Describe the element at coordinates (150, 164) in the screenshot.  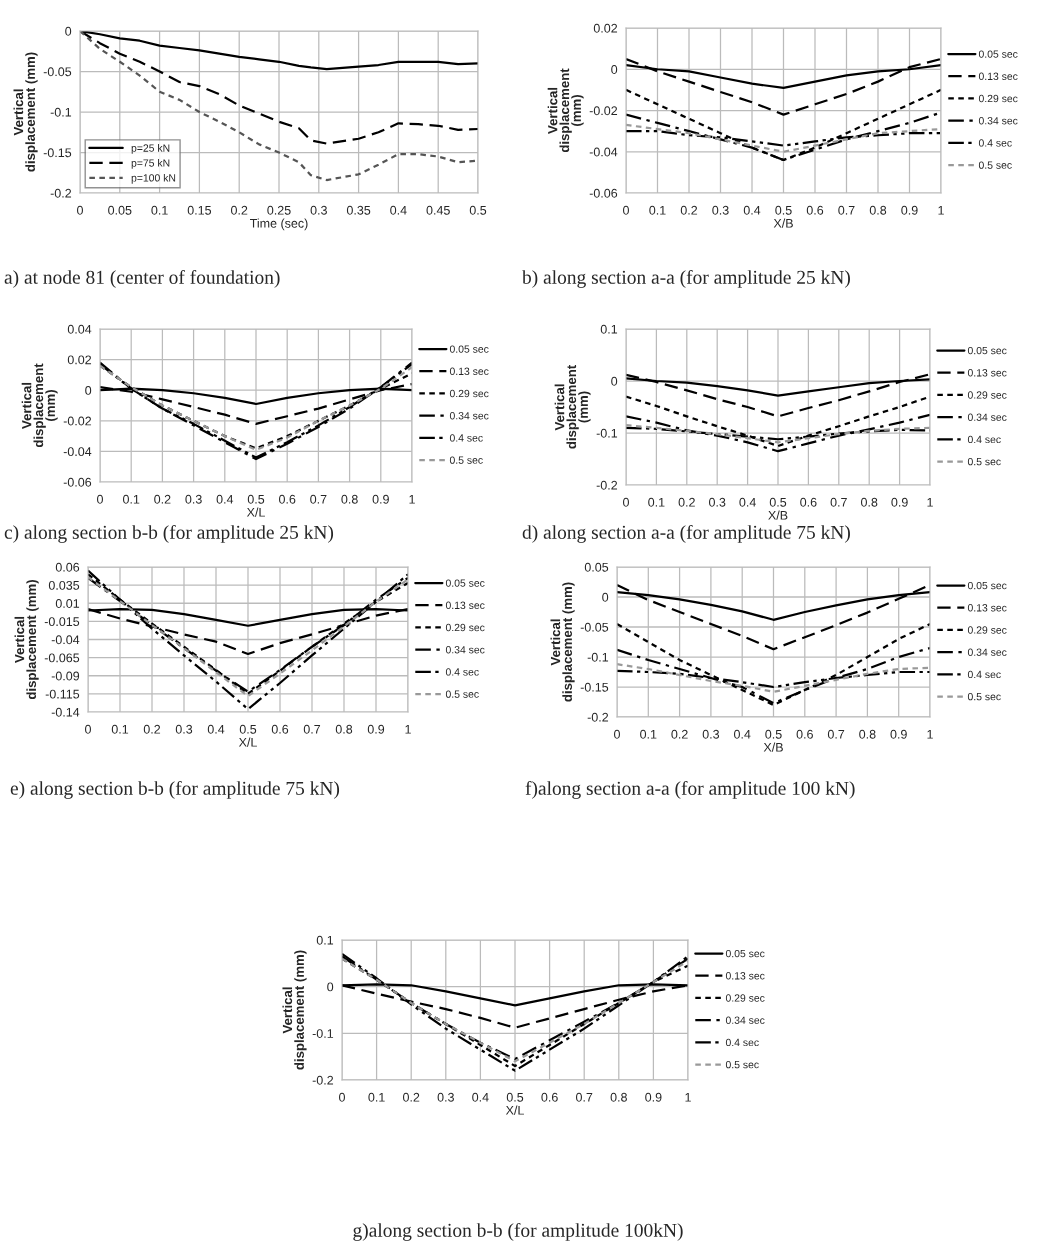
I see `legend-label: p=75 kN` at that location.